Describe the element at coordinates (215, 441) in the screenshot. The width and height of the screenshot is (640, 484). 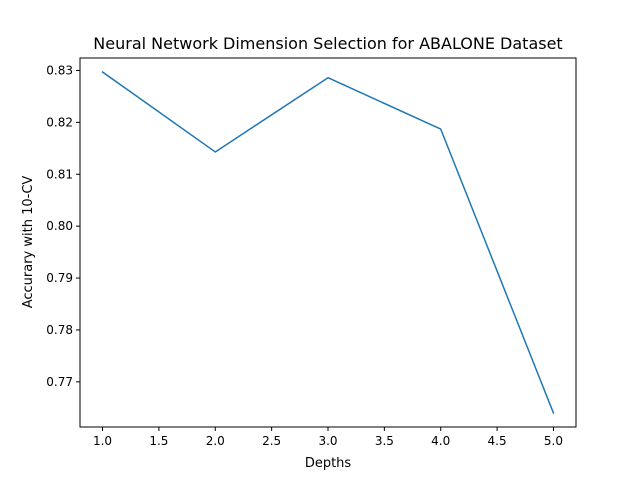
I see `x-tick-label: 2.0` at that location.